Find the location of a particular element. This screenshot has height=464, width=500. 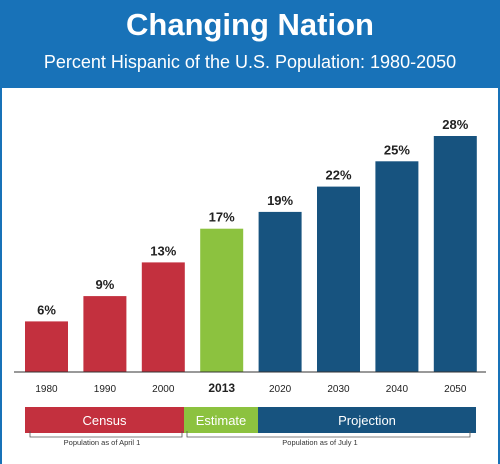

x-tick-label-1990: 1990 is located at coordinates (105, 389).